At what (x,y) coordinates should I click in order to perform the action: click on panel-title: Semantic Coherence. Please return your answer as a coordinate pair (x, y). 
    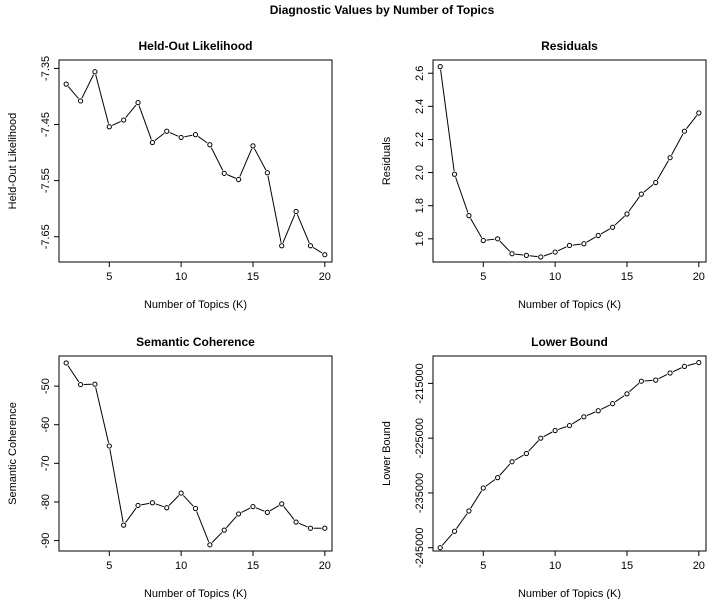
    Looking at the image, I should click on (195, 342).